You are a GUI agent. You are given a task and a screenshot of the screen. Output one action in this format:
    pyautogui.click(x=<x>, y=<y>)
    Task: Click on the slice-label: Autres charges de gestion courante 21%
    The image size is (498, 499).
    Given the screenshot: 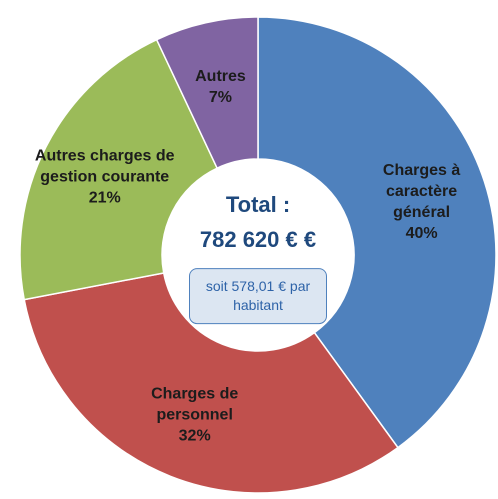 What is the action you would take?
    pyautogui.click(x=105, y=176)
    